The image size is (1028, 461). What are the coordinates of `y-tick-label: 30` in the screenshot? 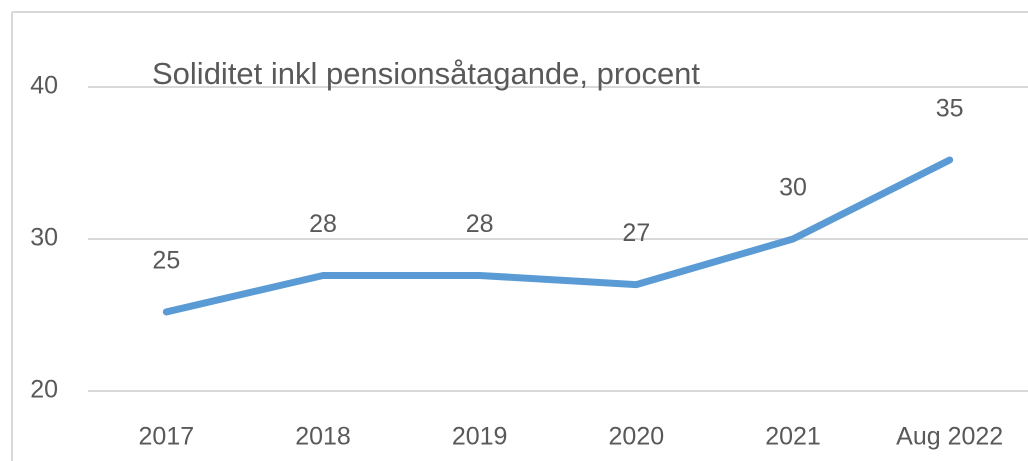 It's located at (44, 238).